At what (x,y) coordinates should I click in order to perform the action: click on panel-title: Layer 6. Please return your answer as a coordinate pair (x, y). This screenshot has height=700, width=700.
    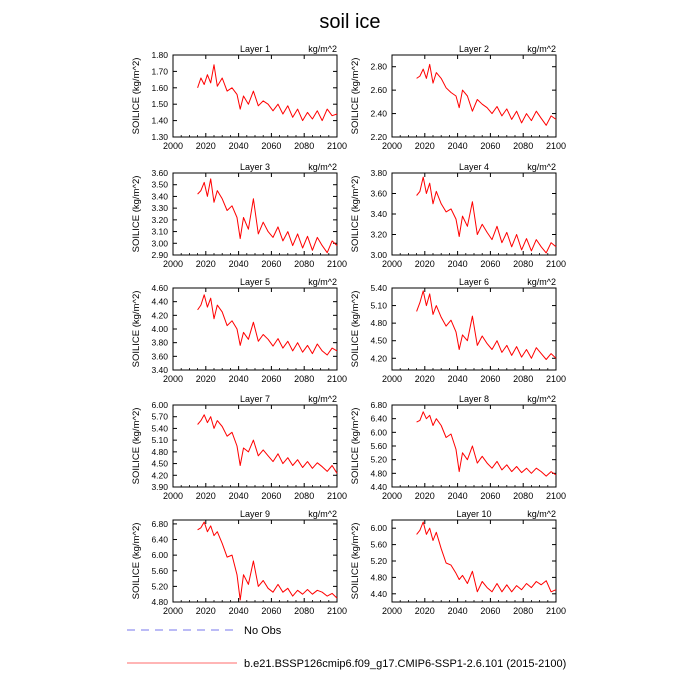
    Looking at the image, I should click on (474, 282).